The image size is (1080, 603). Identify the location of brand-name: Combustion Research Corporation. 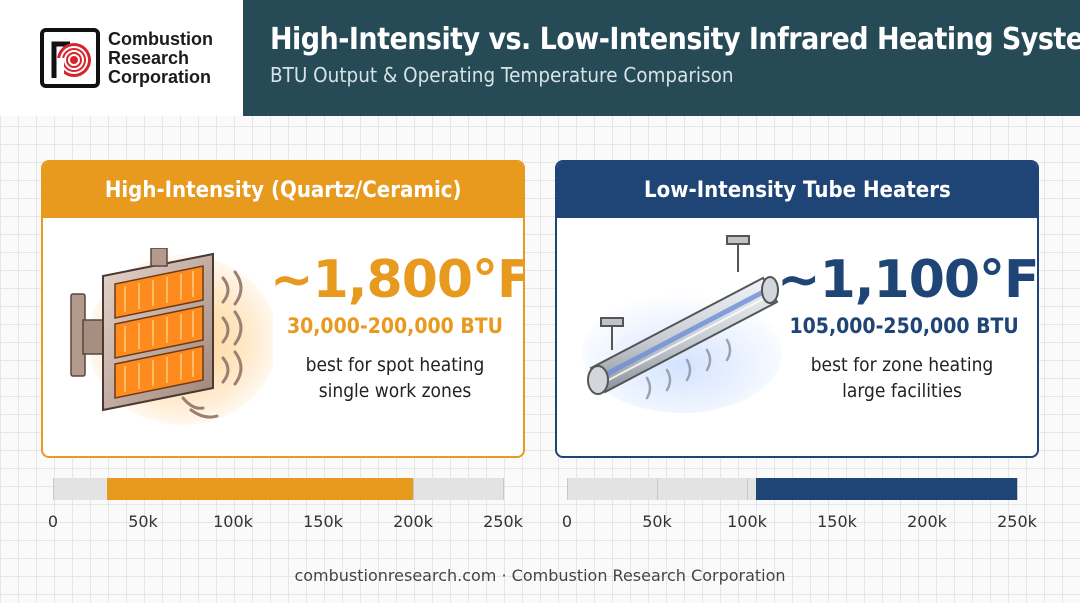
(160, 57).